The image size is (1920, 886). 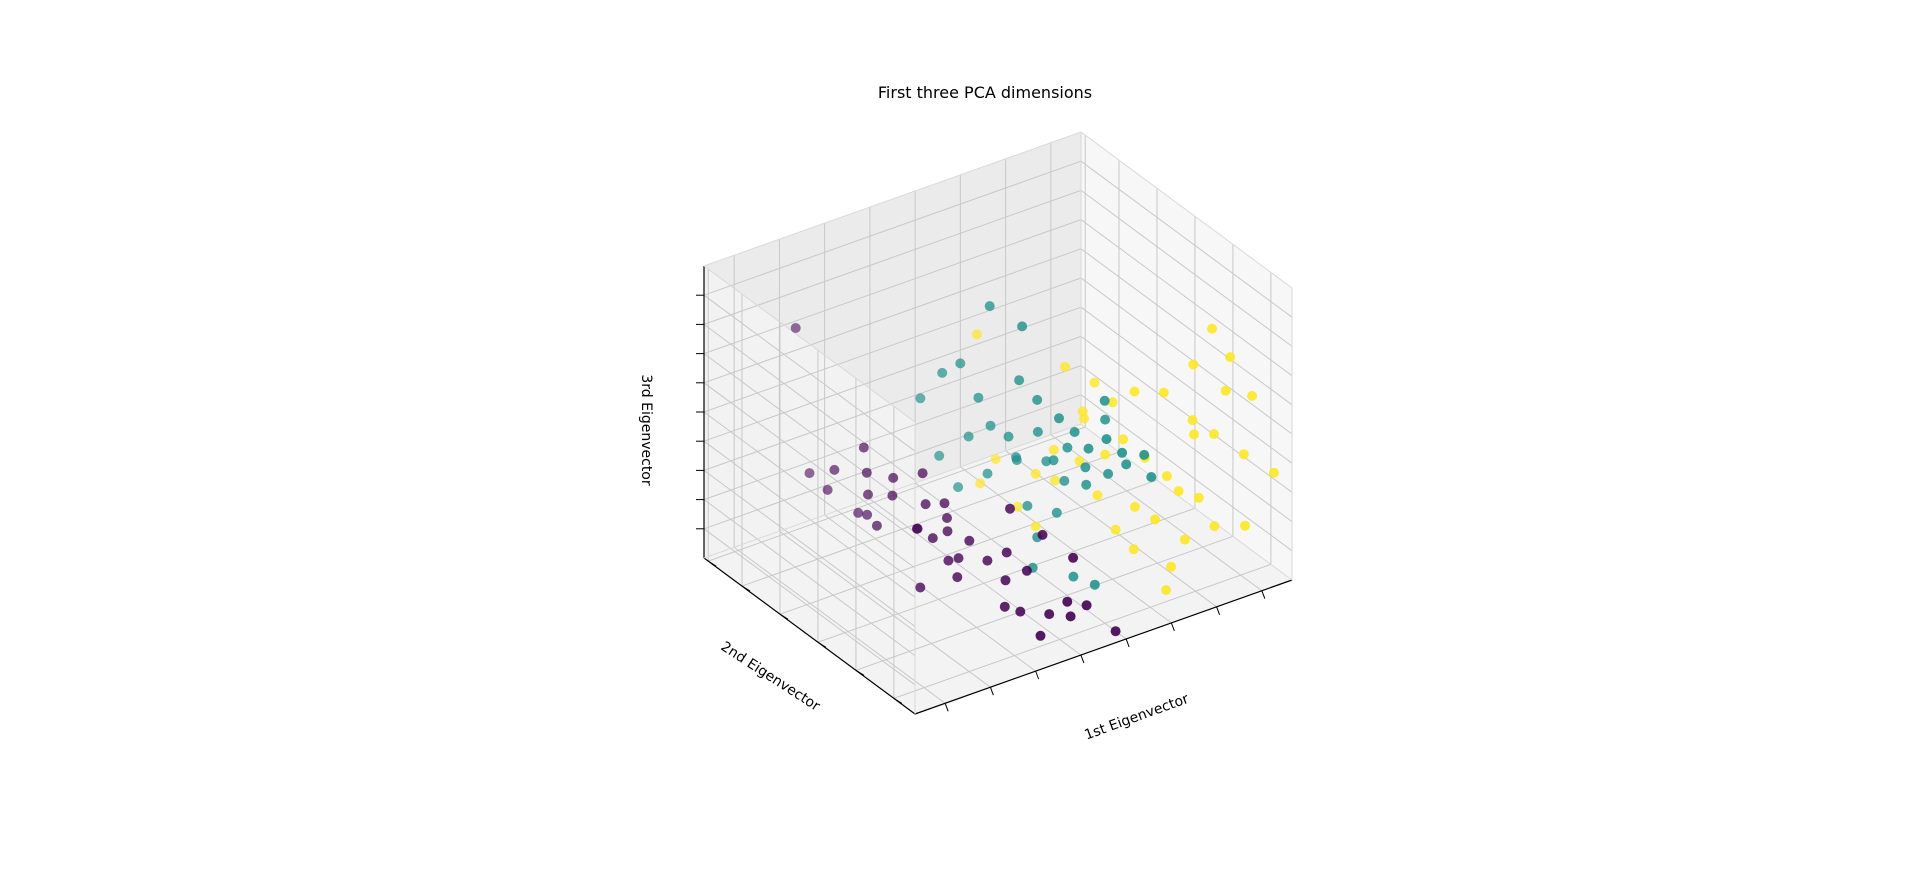 I want to click on y-axis-line, so click(x=809, y=636).